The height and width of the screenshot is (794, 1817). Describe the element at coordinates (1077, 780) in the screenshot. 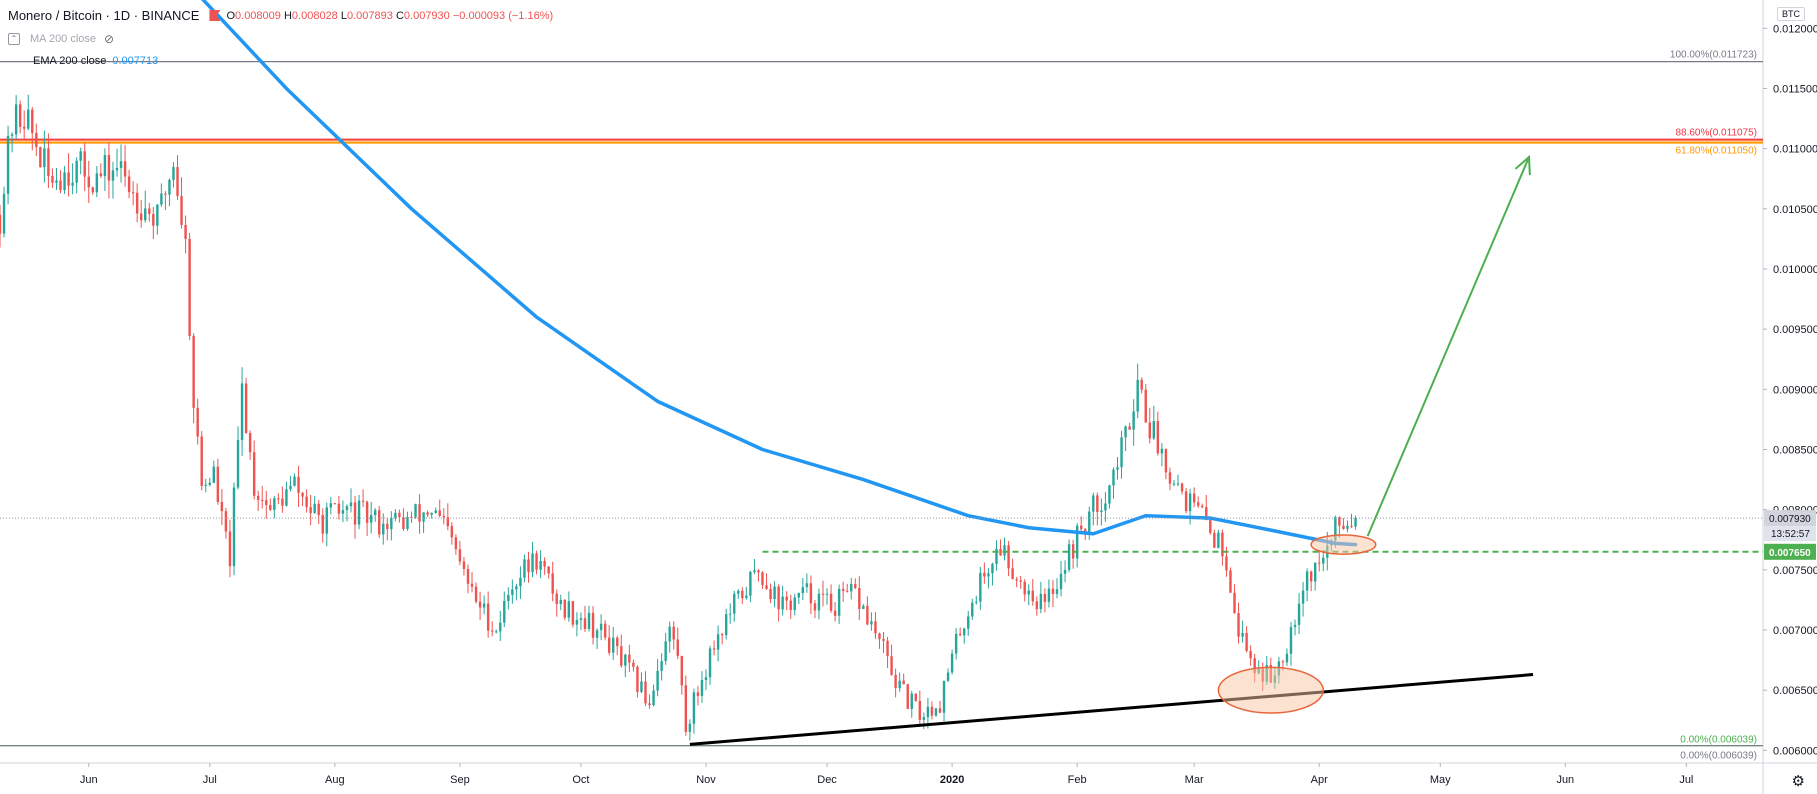

I see `time-tick-label: Feb` at that location.